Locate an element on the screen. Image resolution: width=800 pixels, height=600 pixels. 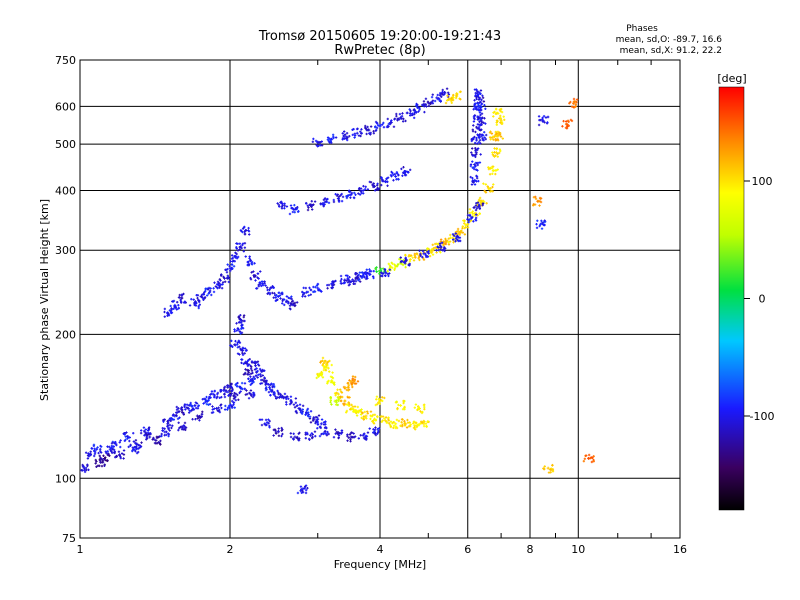
y-tick-label: 500 is located at coordinates (65, 144).